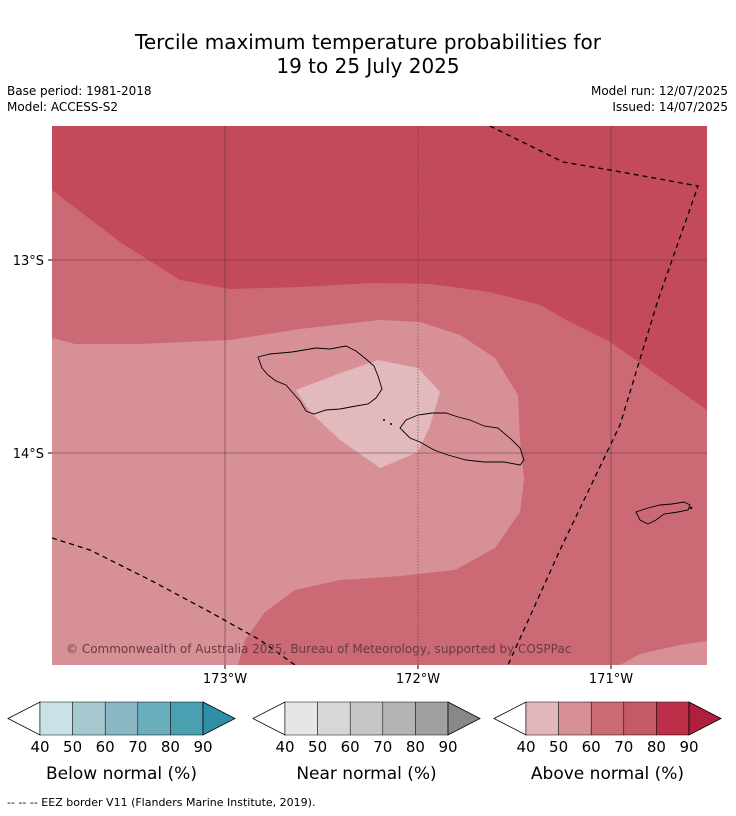 This screenshot has width=736, height=816. I want to click on upolu-island, so click(462, 439).